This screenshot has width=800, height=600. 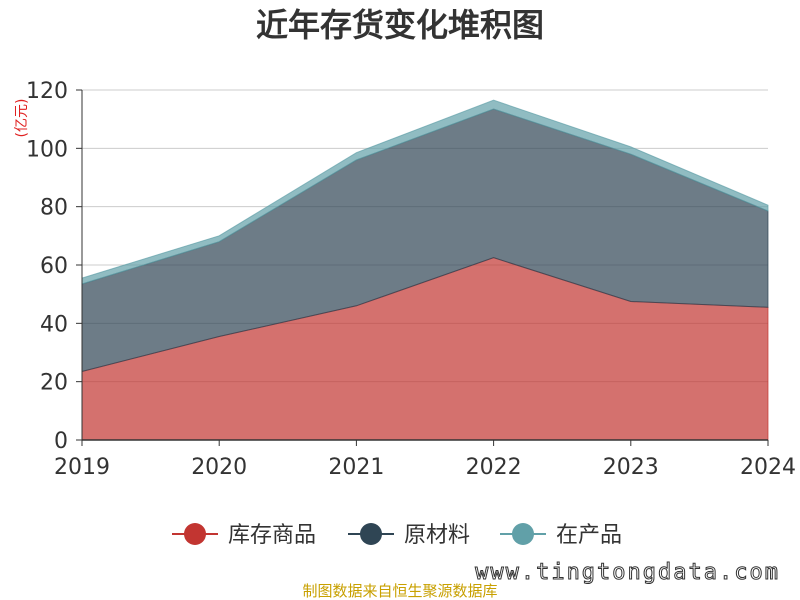 What do you see at coordinates (589, 535) in the screenshot?
I see `legend-label-2: 在产品` at bounding box center [589, 535].